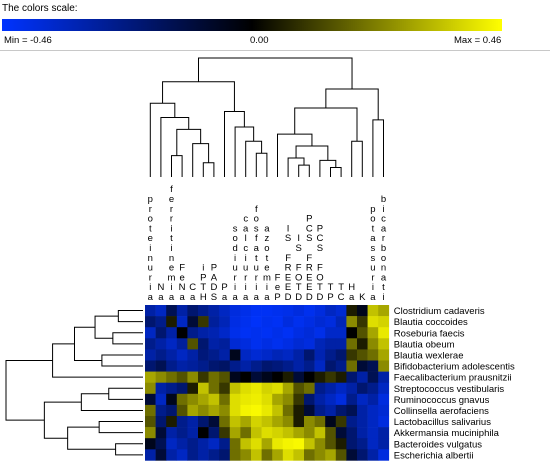 This screenshot has height=476, width=550. What do you see at coordinates (478, 40) in the screenshot?
I see `color-scale-max-label: Max = 0.46` at bounding box center [478, 40].